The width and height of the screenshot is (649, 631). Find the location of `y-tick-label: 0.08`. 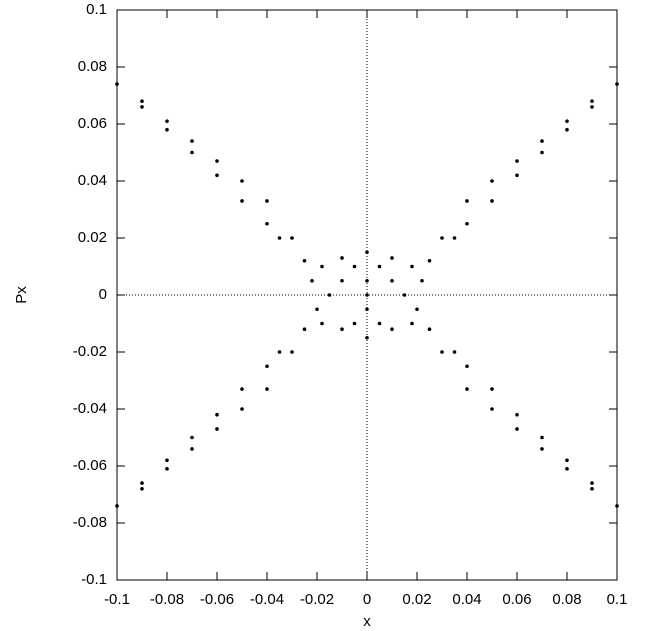

y-tick-label: 0.08 is located at coordinates (92, 66).